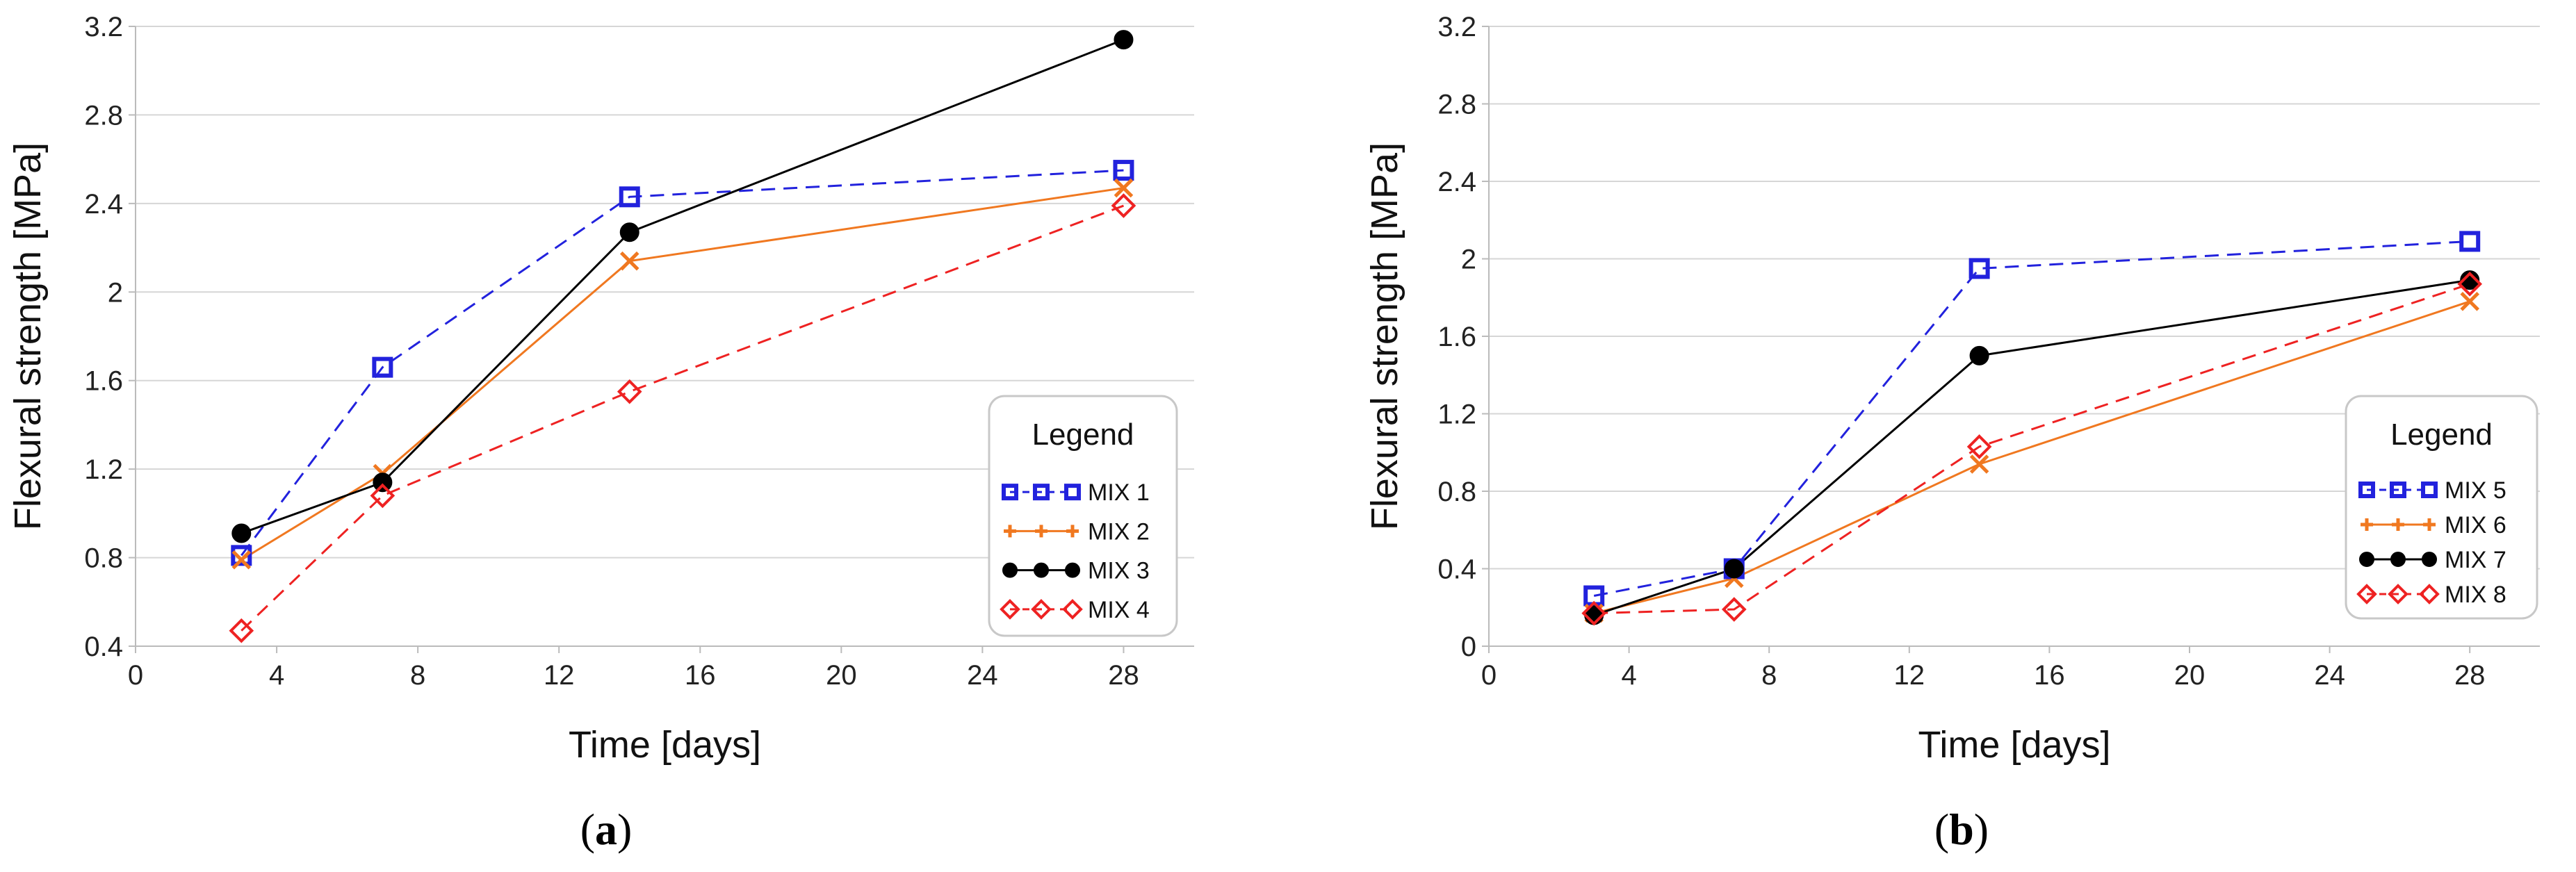 The image size is (2576, 872). Describe the element at coordinates (1468, 647) in the screenshot. I see `y-tick-label-b-0: 0` at that location.